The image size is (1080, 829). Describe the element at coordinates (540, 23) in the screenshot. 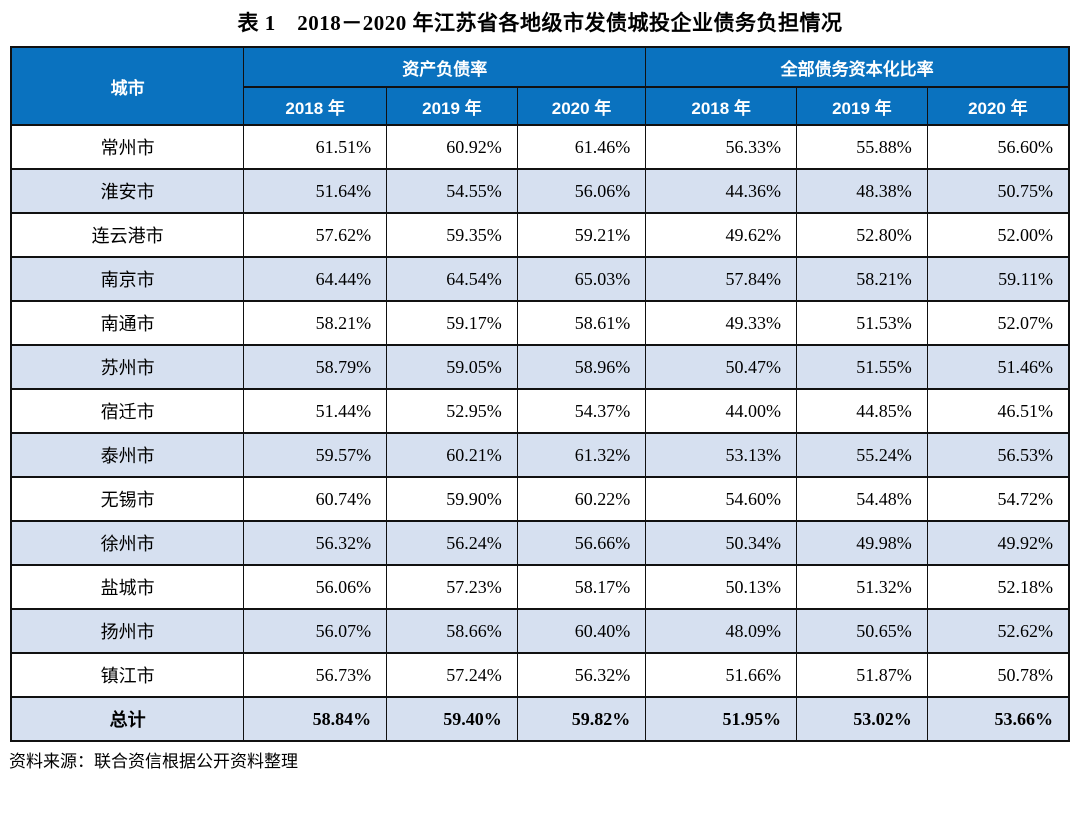

I see `table-title: 表 1 2018－2020 年江苏省各地级市发债城投企业债务负担情况` at that location.